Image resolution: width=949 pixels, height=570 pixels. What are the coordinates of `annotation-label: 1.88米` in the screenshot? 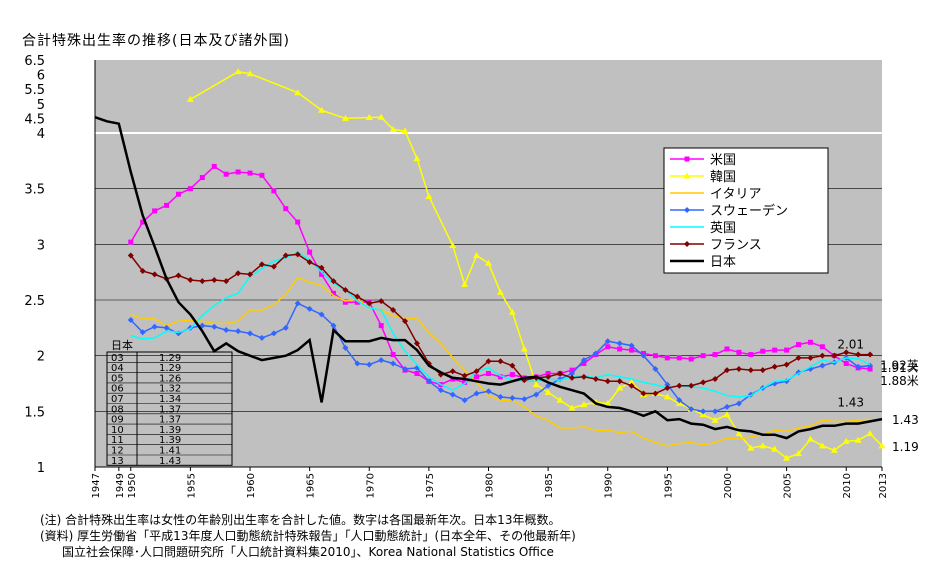 It's located at (899, 381).